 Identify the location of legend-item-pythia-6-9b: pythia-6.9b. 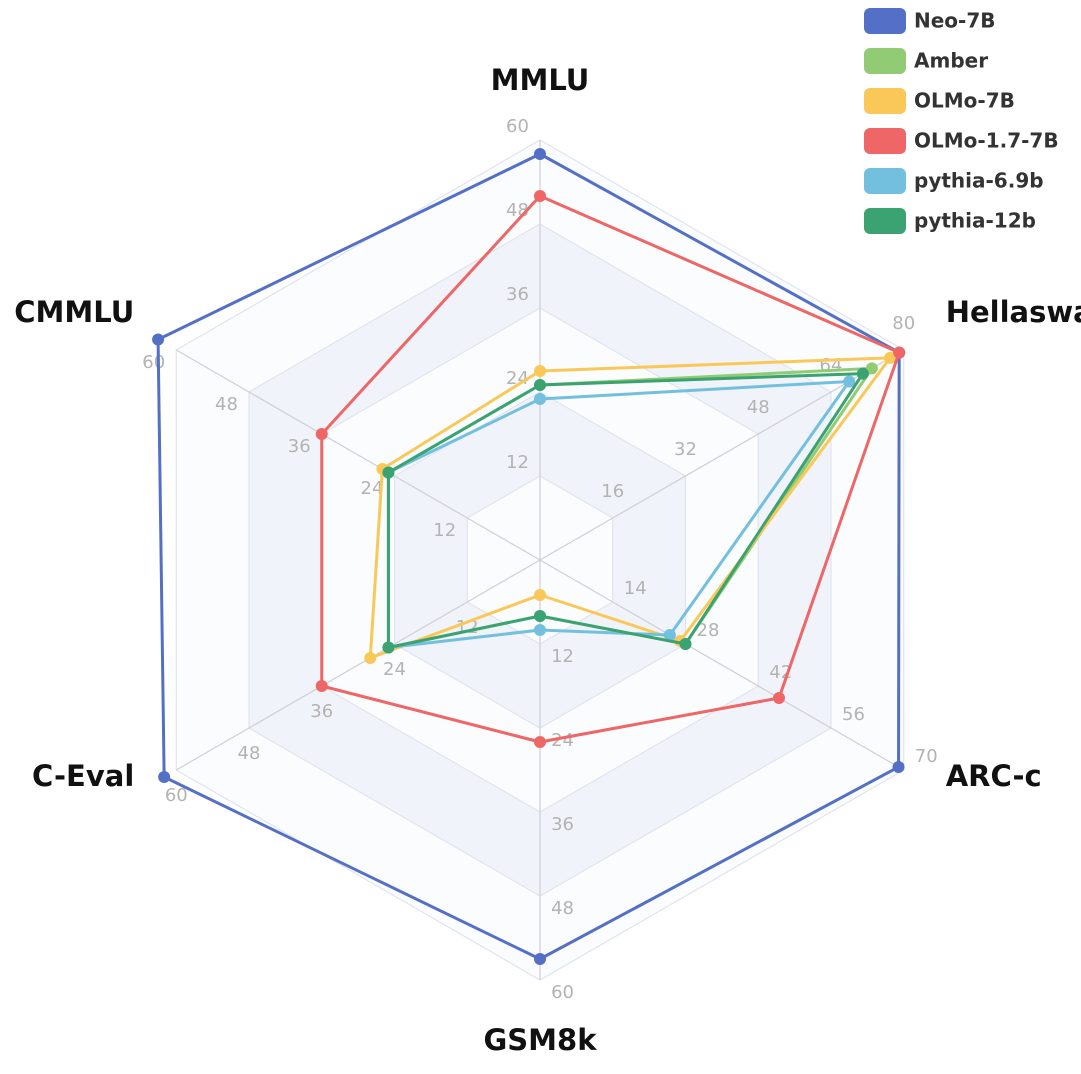
(954, 181).